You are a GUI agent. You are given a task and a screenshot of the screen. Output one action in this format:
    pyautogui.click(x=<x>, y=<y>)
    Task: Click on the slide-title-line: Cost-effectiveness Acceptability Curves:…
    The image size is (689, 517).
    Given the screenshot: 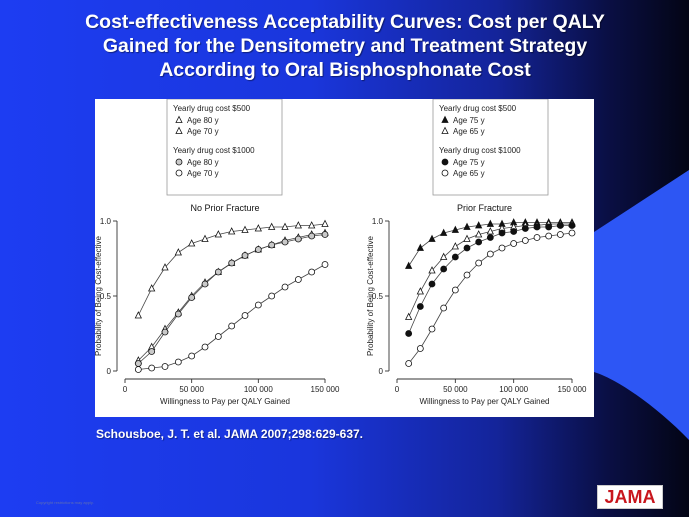 What is the action you would take?
    pyautogui.click(x=345, y=22)
    